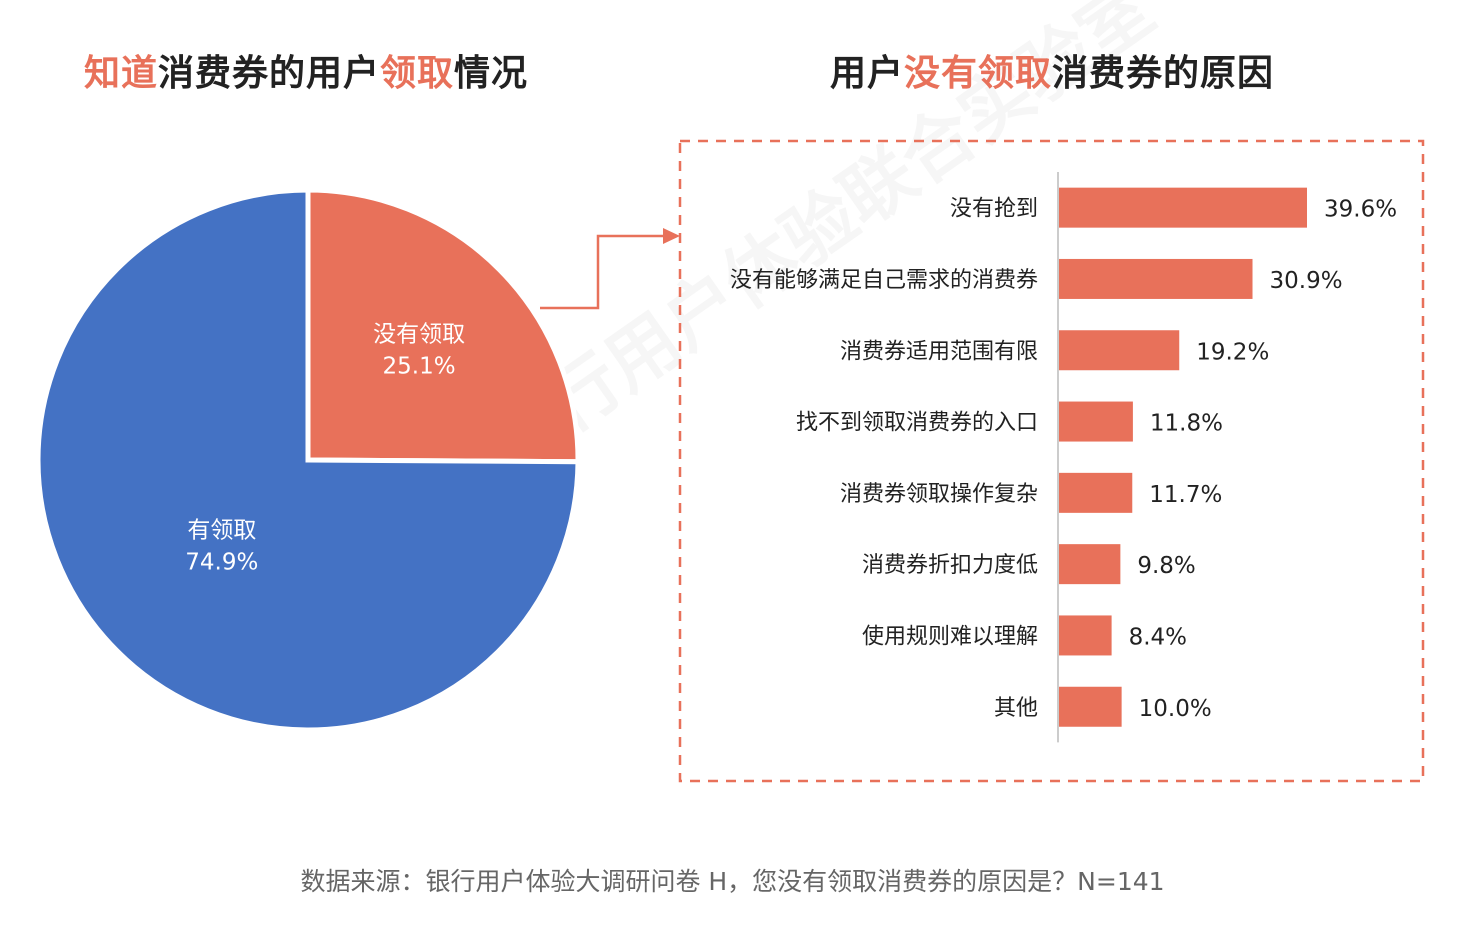  I want to click on right-chart-title: 用户没有领取消费券的原因, so click(1052, 70).